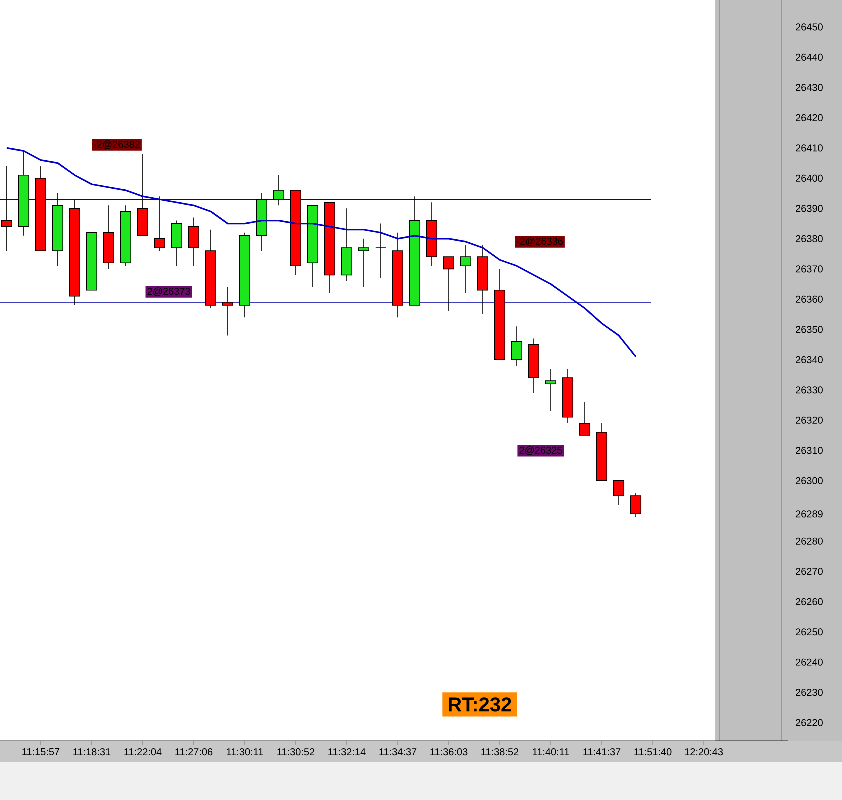 The width and height of the screenshot is (842, 800). I want to click on y-tick-label: 26250, so click(809, 632).